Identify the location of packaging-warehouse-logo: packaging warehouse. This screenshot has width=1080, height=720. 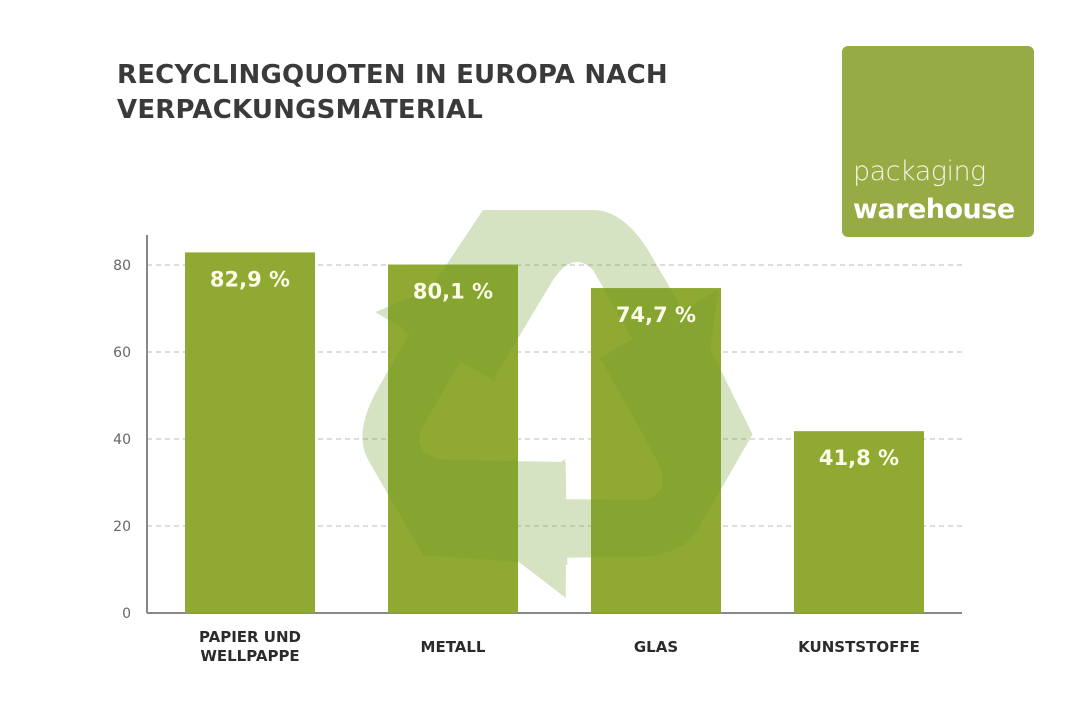
(938, 141).